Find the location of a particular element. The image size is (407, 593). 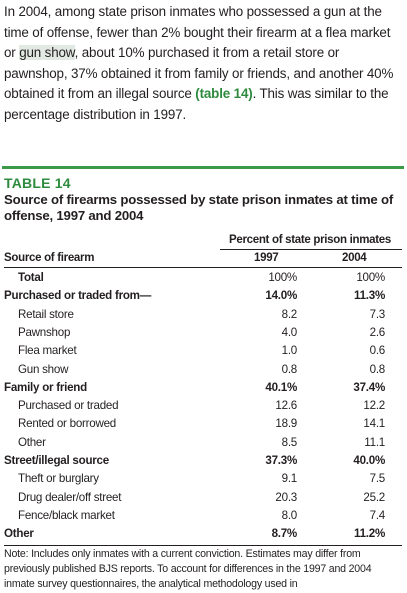

table-row: Total 100% 100% is located at coordinates (203, 278).